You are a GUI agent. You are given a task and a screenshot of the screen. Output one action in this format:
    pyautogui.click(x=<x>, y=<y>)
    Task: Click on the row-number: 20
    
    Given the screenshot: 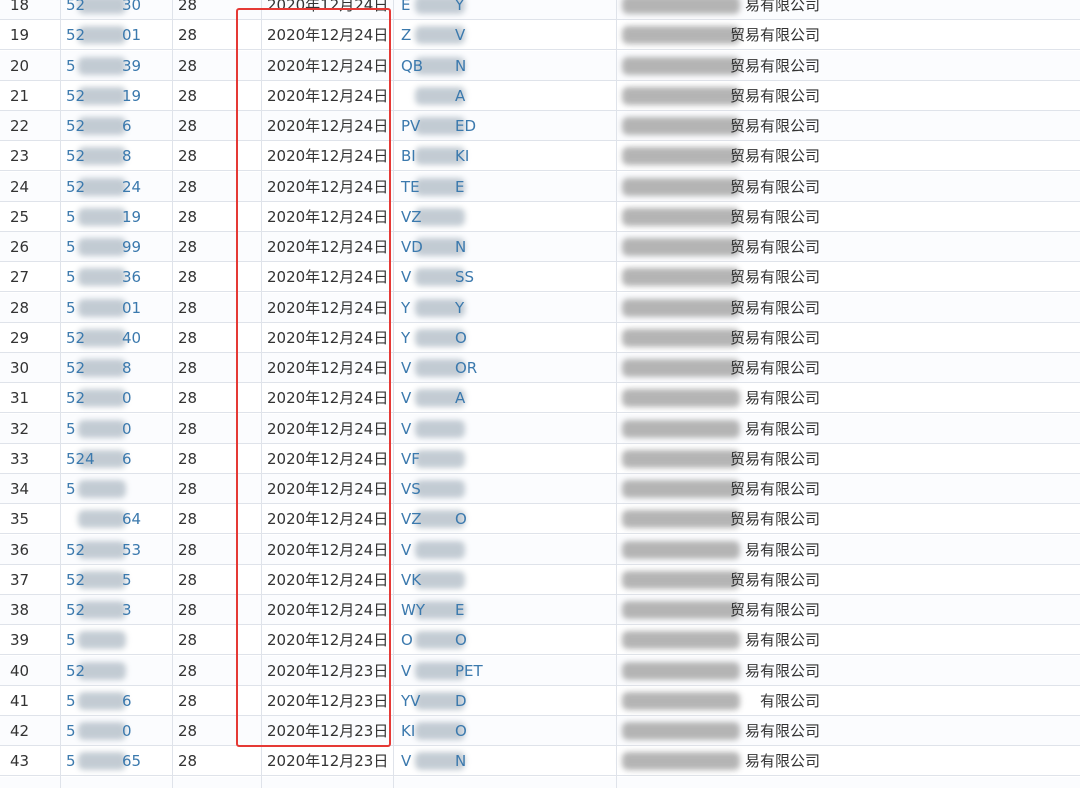 What is the action you would take?
    pyautogui.click(x=20, y=65)
    